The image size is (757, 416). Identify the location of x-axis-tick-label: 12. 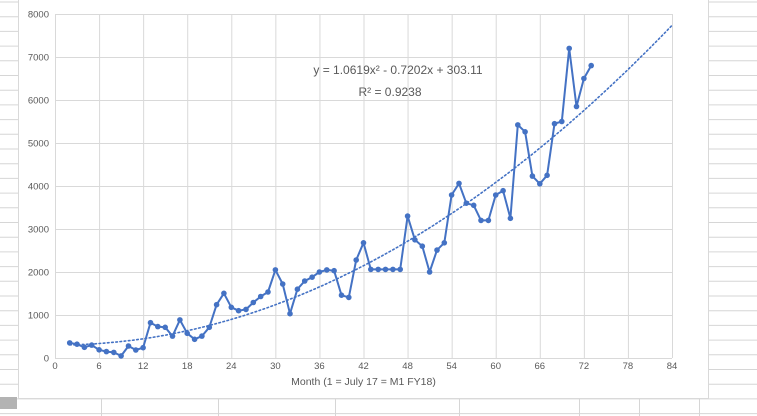
(143, 366).